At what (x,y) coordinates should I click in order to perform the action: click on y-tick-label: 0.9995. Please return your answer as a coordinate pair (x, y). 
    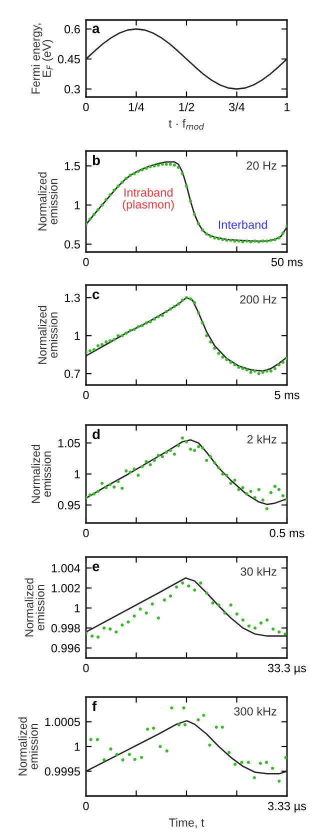
    Looking at the image, I should click on (62, 771).